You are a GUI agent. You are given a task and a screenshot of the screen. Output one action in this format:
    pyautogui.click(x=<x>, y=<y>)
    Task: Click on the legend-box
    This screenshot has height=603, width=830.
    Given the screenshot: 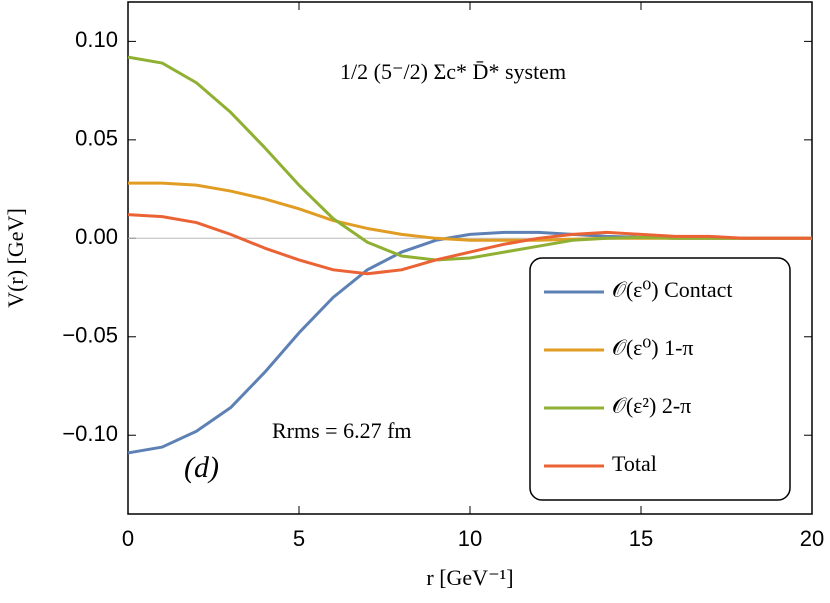 What is the action you would take?
    pyautogui.click(x=660, y=379)
    